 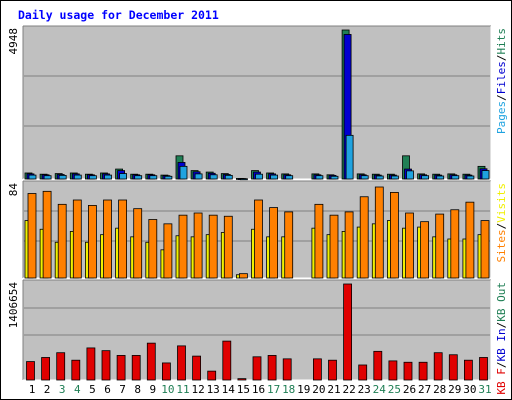 I want to click on x-tick-label-2: 2, so click(x=47, y=389).